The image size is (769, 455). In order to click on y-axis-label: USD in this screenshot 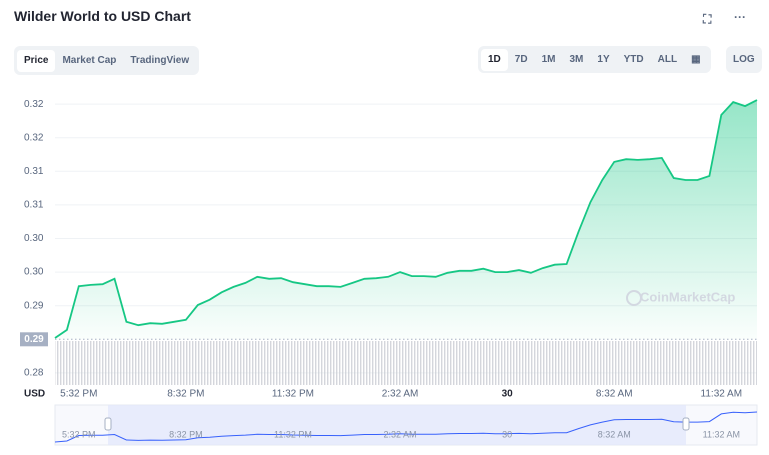, I will do `click(34, 394)`.